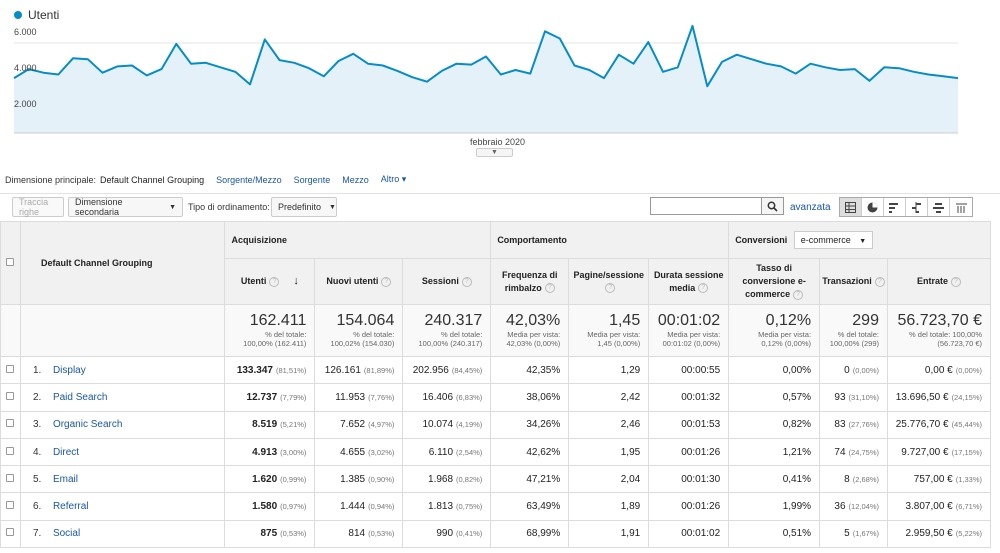 The height and width of the screenshot is (553, 1000). I want to click on secondary-dimension-dropdown: Dimensione secondaria ▼, so click(125, 207).